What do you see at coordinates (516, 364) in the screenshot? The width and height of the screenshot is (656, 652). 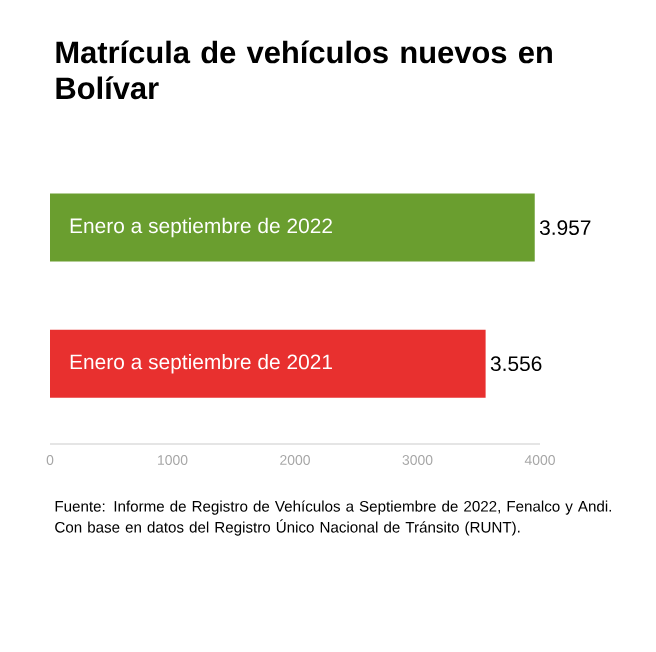 I see `data-label: 3.556` at bounding box center [516, 364].